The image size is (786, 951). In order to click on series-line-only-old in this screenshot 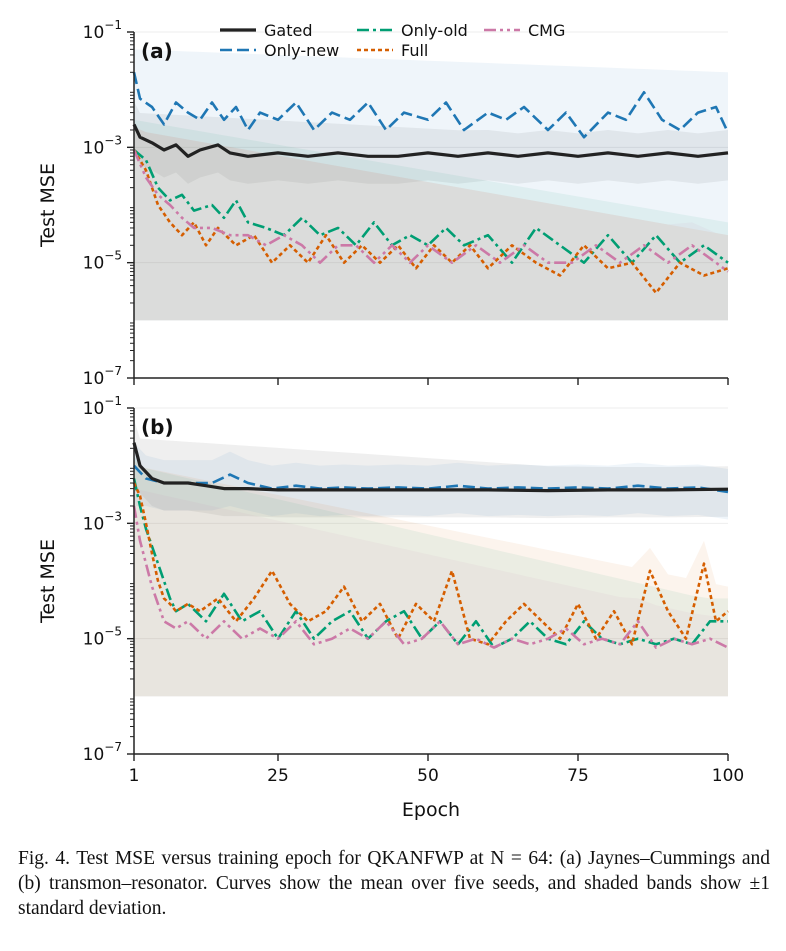, I will do `click(431, 206)`.